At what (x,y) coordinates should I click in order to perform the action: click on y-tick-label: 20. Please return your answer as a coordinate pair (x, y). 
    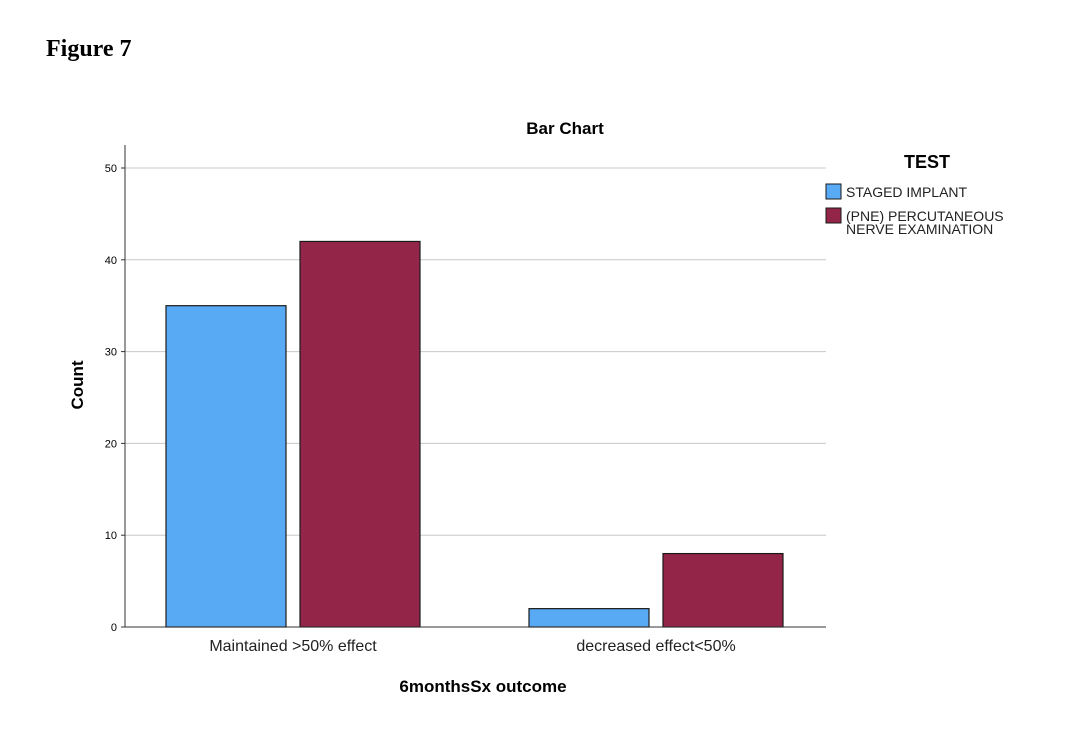
    Looking at the image, I should click on (111, 444).